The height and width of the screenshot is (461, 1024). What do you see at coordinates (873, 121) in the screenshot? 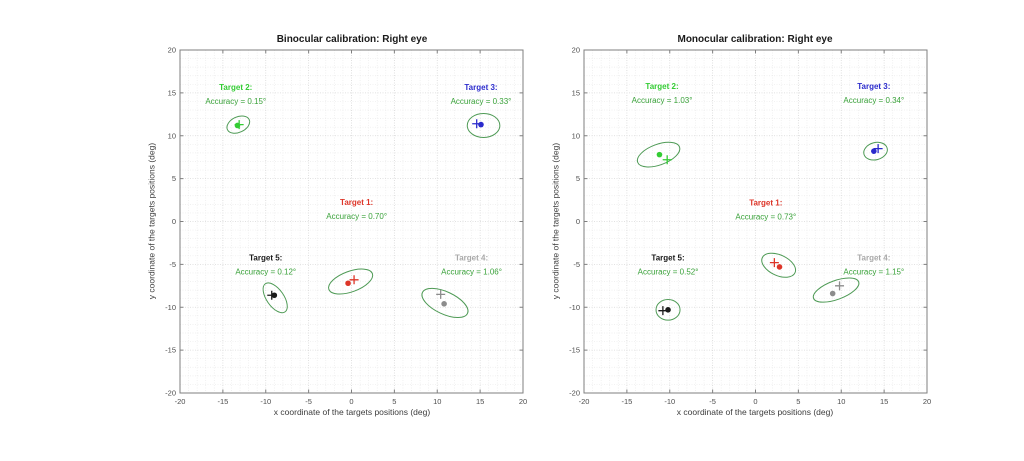
I see `monocular-target-3-group: Target 3: Accuracy = 0.34°` at bounding box center [873, 121].